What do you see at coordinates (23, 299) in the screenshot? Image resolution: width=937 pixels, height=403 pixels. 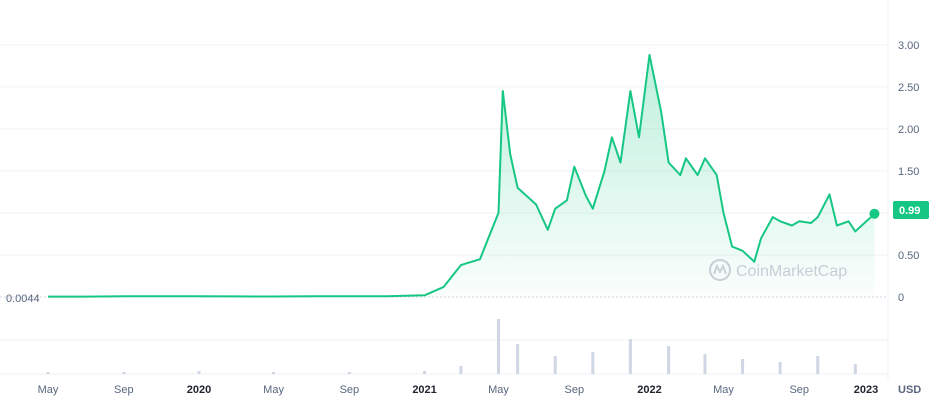 I see `start-price-label: 0.0044` at bounding box center [23, 299].